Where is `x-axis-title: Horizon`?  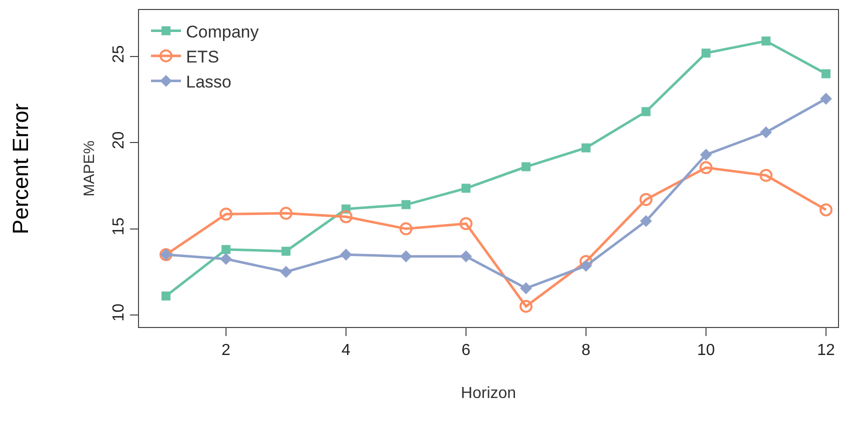
x-axis-title: Horizon is located at coordinates (488, 393).